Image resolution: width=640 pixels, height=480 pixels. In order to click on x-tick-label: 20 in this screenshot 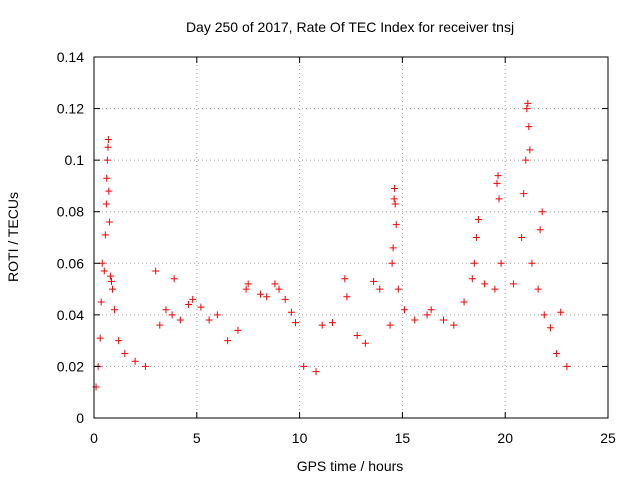, I will do `click(505, 438)`.